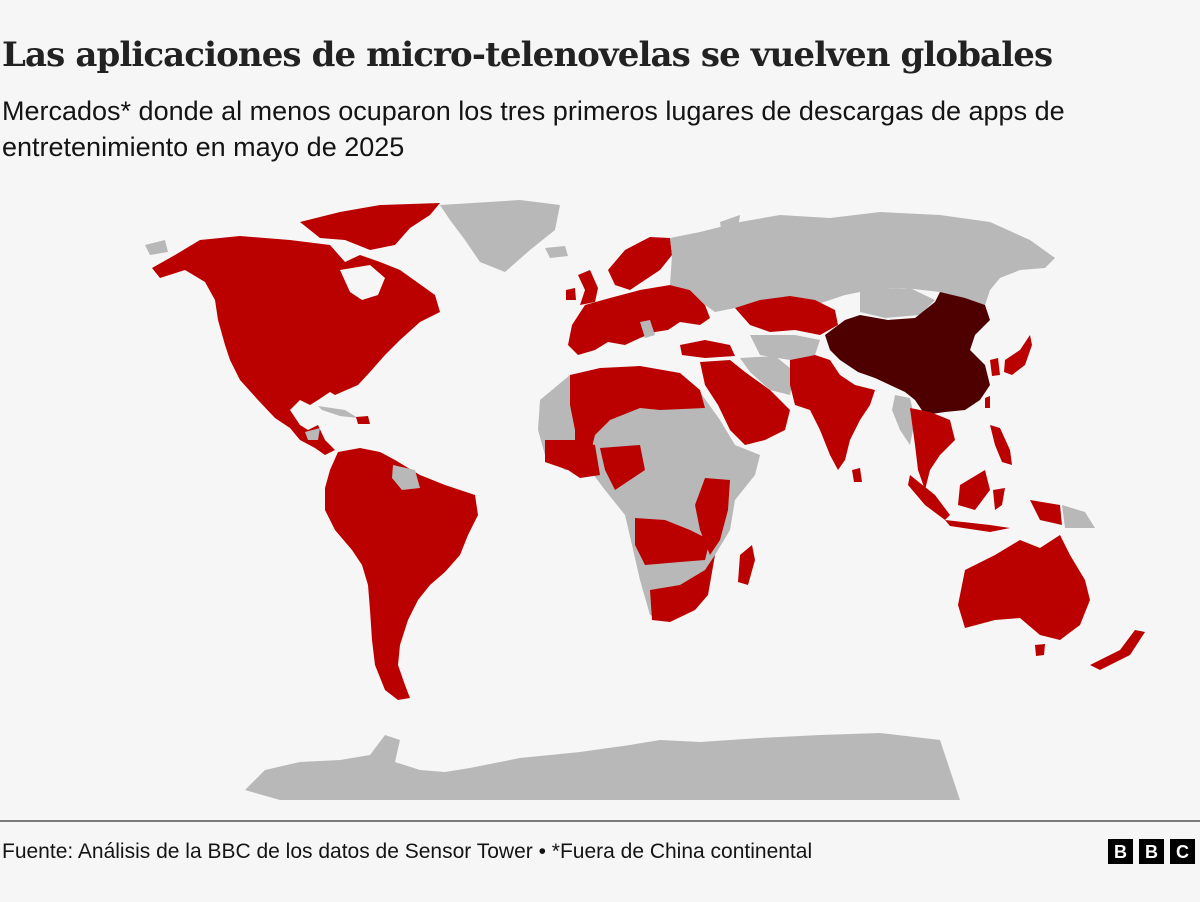 The width and height of the screenshot is (1200, 902). I want to click on region-cuba, so click(338, 412).